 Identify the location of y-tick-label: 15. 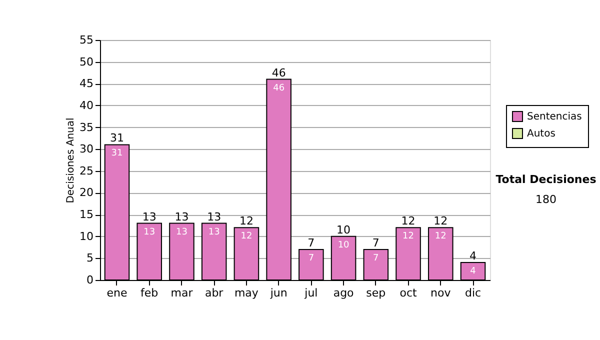
(87, 215).